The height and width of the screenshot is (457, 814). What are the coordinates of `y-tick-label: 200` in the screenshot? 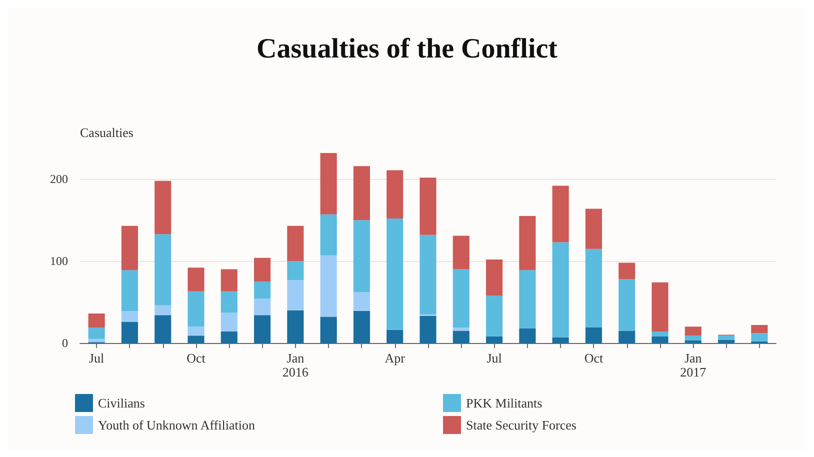 It's located at (59, 179).